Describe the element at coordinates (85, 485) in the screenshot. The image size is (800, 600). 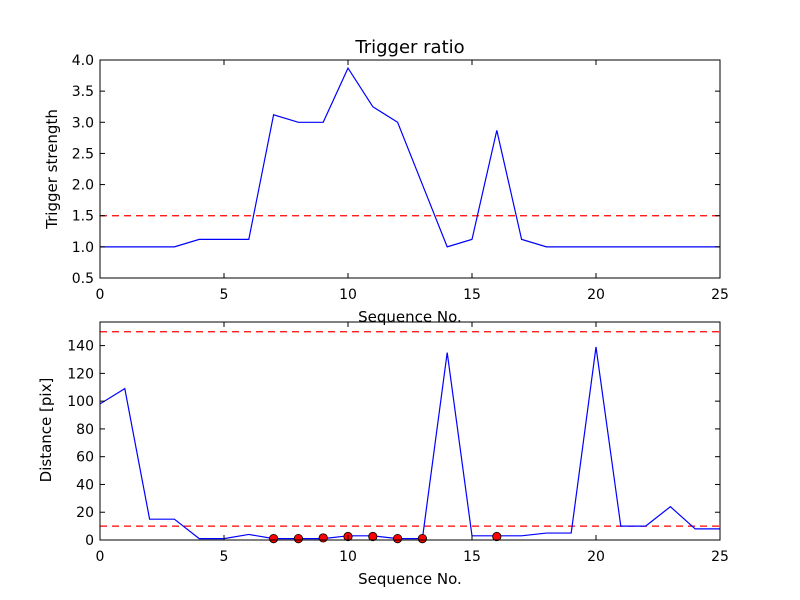
I see `y-tick-label: 40` at that location.